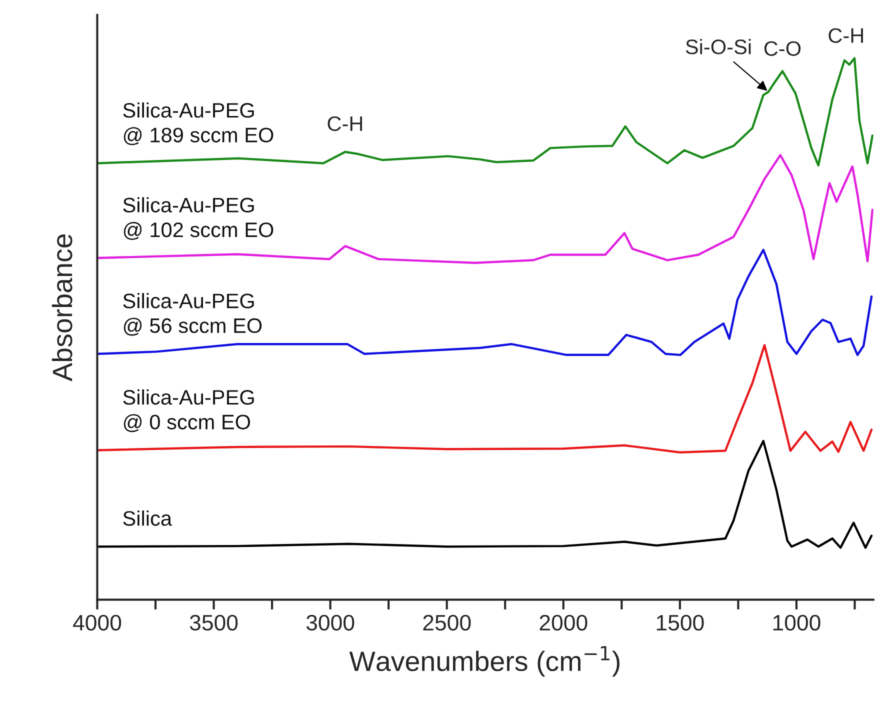 This screenshot has width=876, height=708. I want to click on series-label: Silica, so click(147, 518).